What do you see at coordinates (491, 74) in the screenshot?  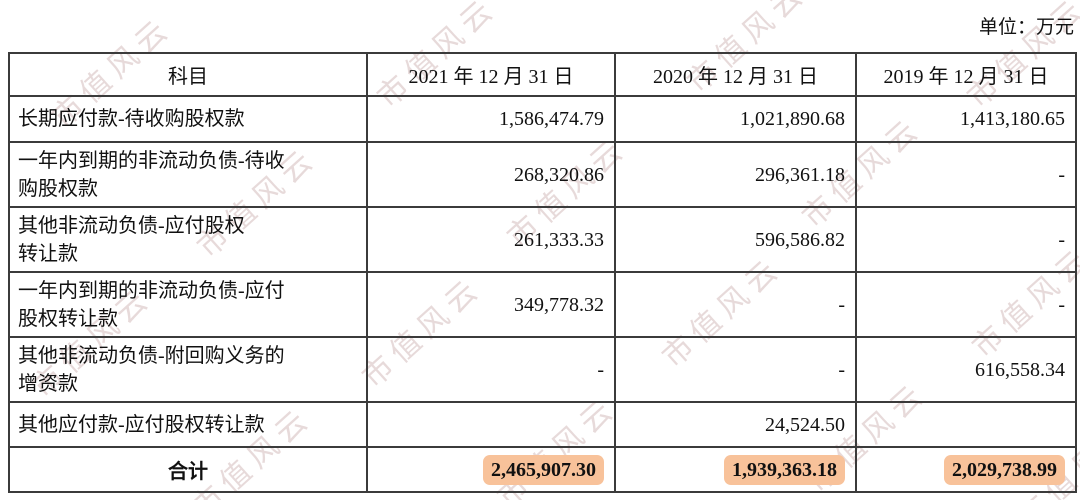 I see `header-2021: 2021 年 12 月 31 日` at bounding box center [491, 74].